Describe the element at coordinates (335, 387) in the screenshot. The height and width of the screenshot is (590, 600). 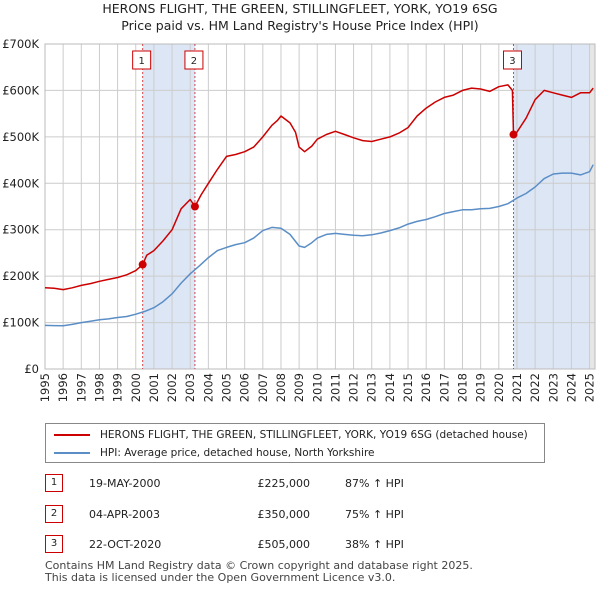
I see `x-tick-label: 2011` at that location.